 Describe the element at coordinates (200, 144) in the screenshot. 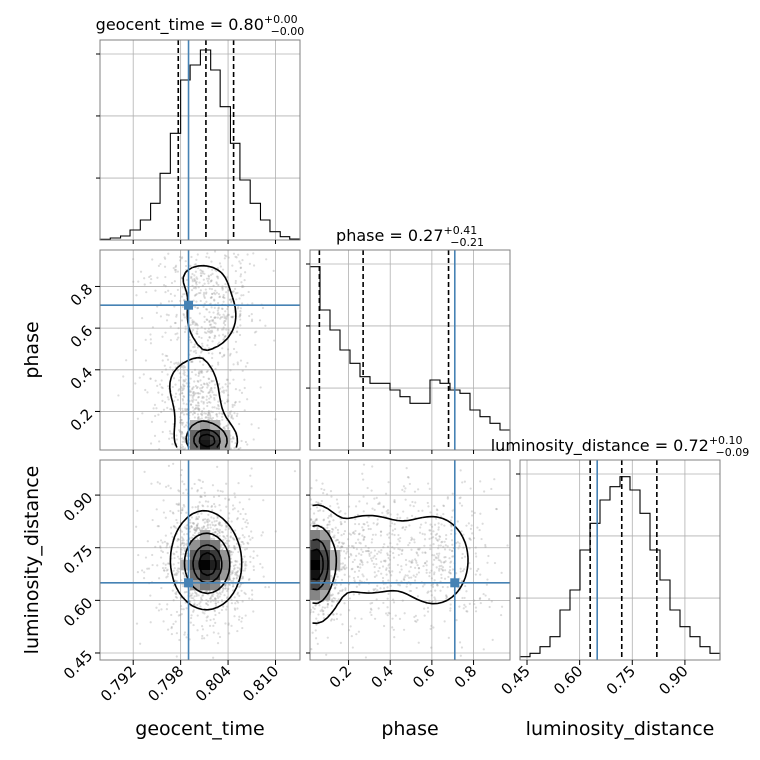

I see `histogram-geocent_time` at that location.